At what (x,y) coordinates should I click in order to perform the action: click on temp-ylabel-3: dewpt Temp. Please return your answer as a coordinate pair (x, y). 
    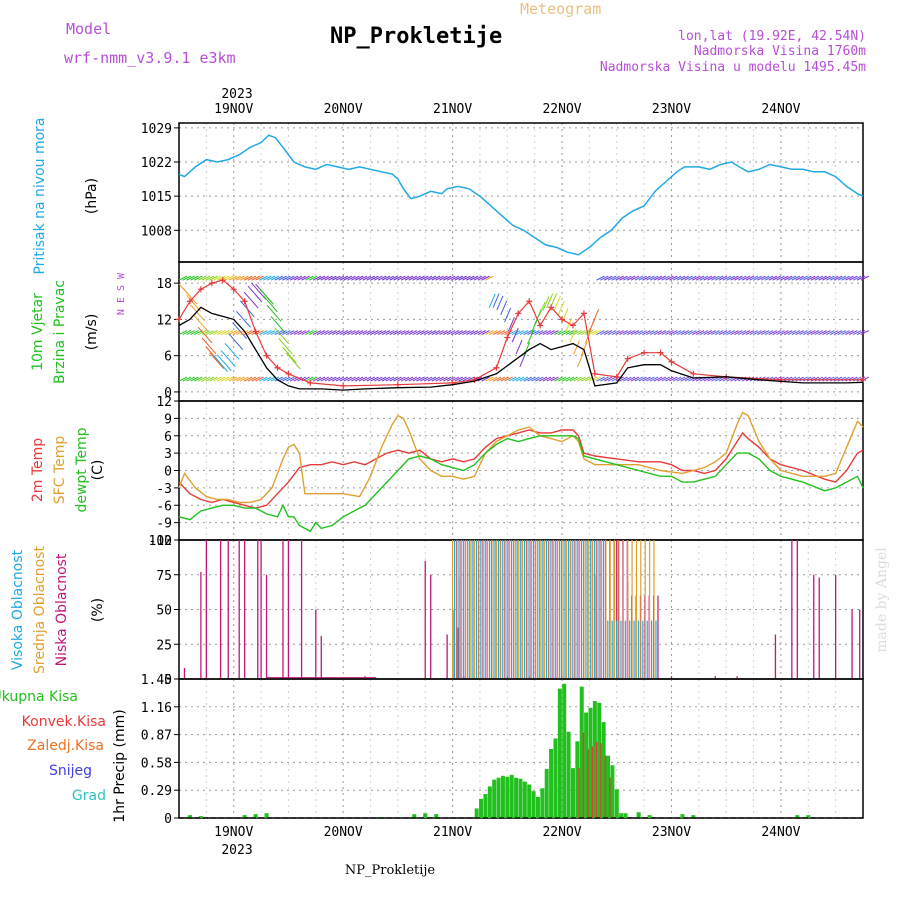
    Looking at the image, I should click on (82, 469).